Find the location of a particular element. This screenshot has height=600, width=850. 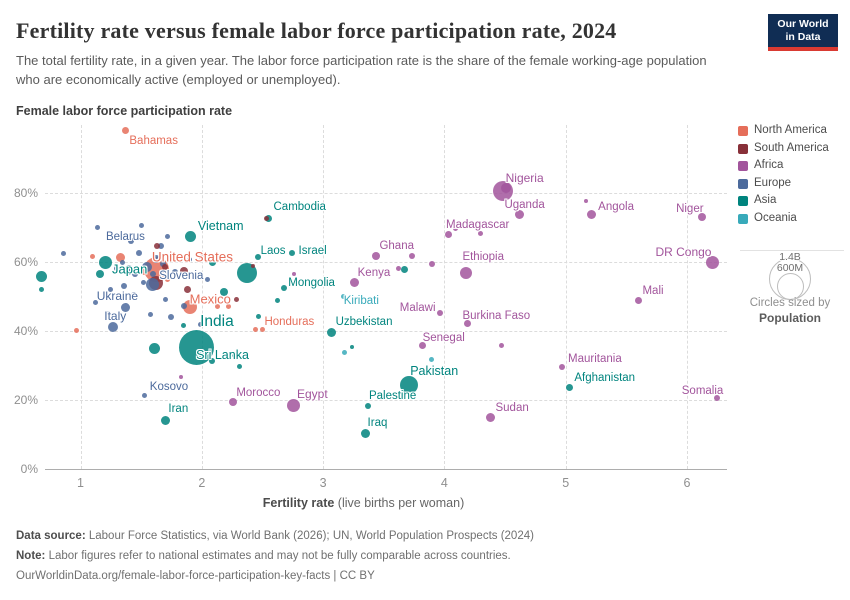

data-point-ghana is located at coordinates (376, 256).